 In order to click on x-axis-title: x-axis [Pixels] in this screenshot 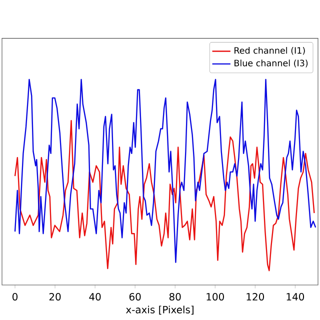, I will do `click(160, 310)`.